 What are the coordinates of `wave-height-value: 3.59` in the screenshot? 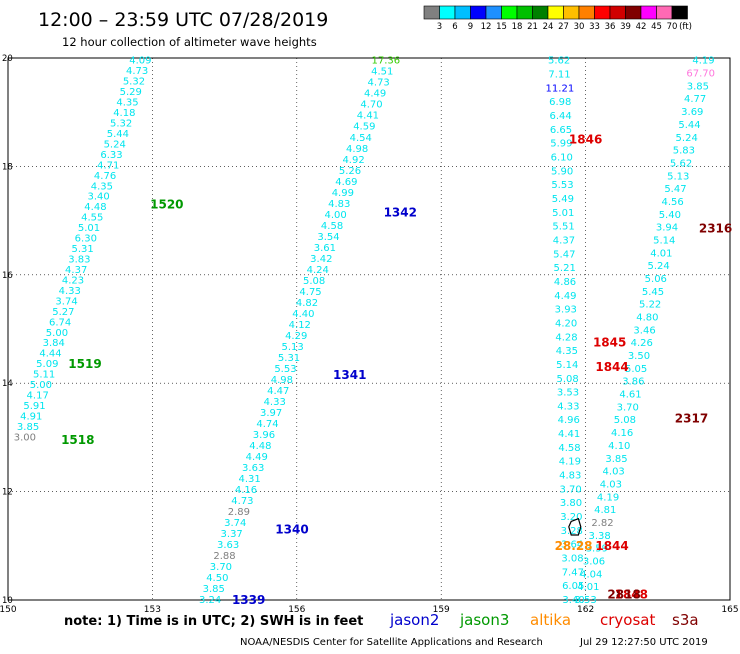 It's located at (597, 549).